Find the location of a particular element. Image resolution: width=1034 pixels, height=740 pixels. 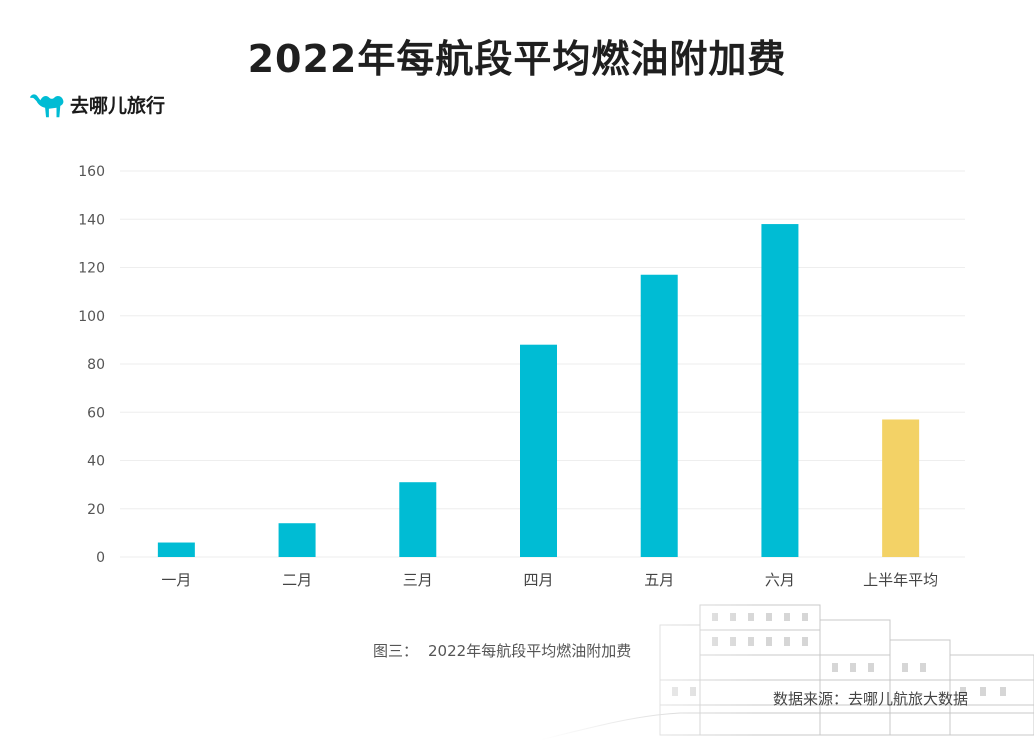

x-axis-ticks: 一月 二月 三月 四月 五月 六月 上半年平均 is located at coordinates (549, 580).